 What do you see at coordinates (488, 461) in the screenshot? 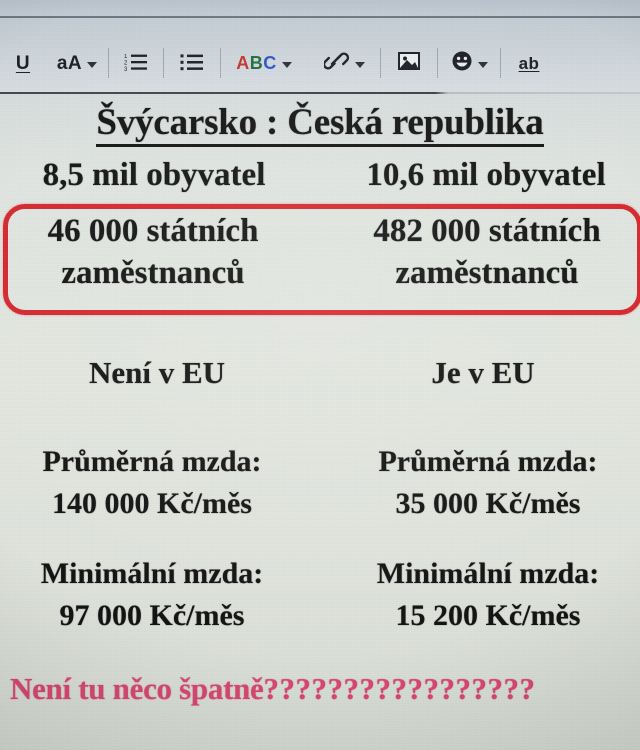
I see `average-wage-right-label: Průměrná mzda:` at bounding box center [488, 461].